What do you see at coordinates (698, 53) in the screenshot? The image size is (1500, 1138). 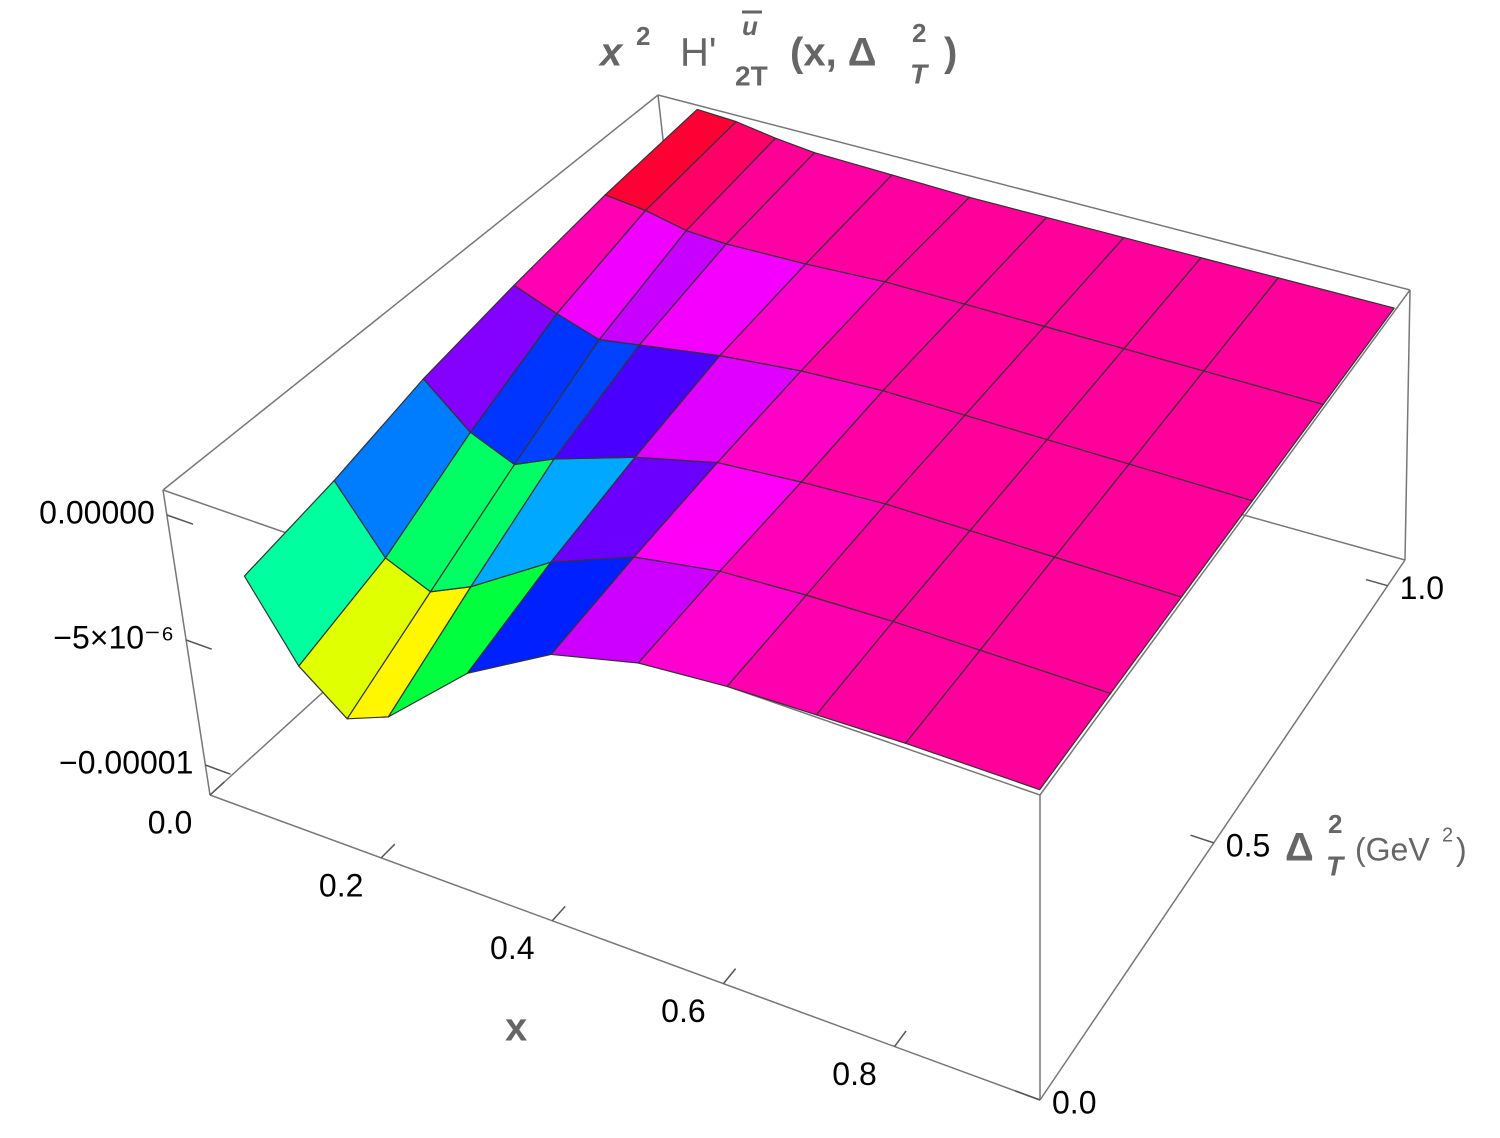 I see `title-part: H'` at bounding box center [698, 53].